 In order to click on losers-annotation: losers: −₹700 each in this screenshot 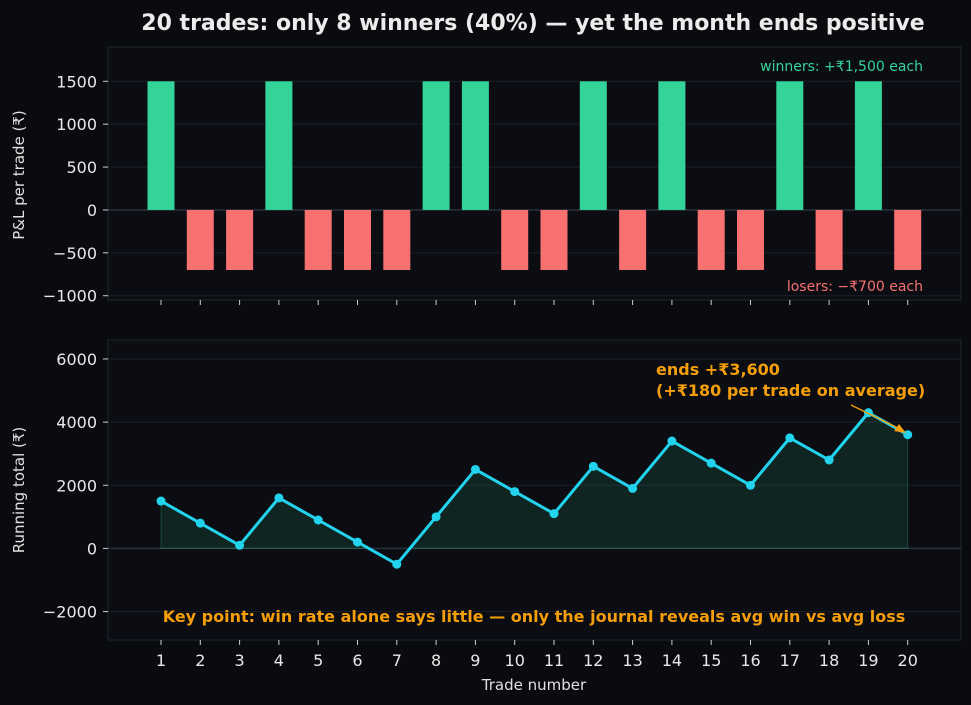, I will do `click(855, 287)`.